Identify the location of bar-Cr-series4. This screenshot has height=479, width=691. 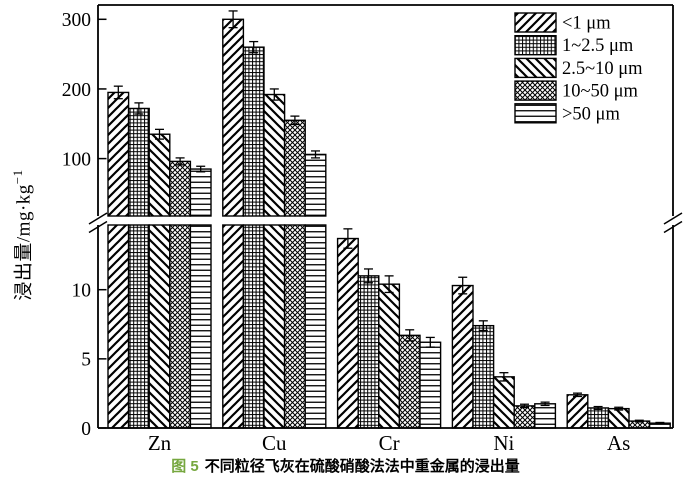
(409, 381).